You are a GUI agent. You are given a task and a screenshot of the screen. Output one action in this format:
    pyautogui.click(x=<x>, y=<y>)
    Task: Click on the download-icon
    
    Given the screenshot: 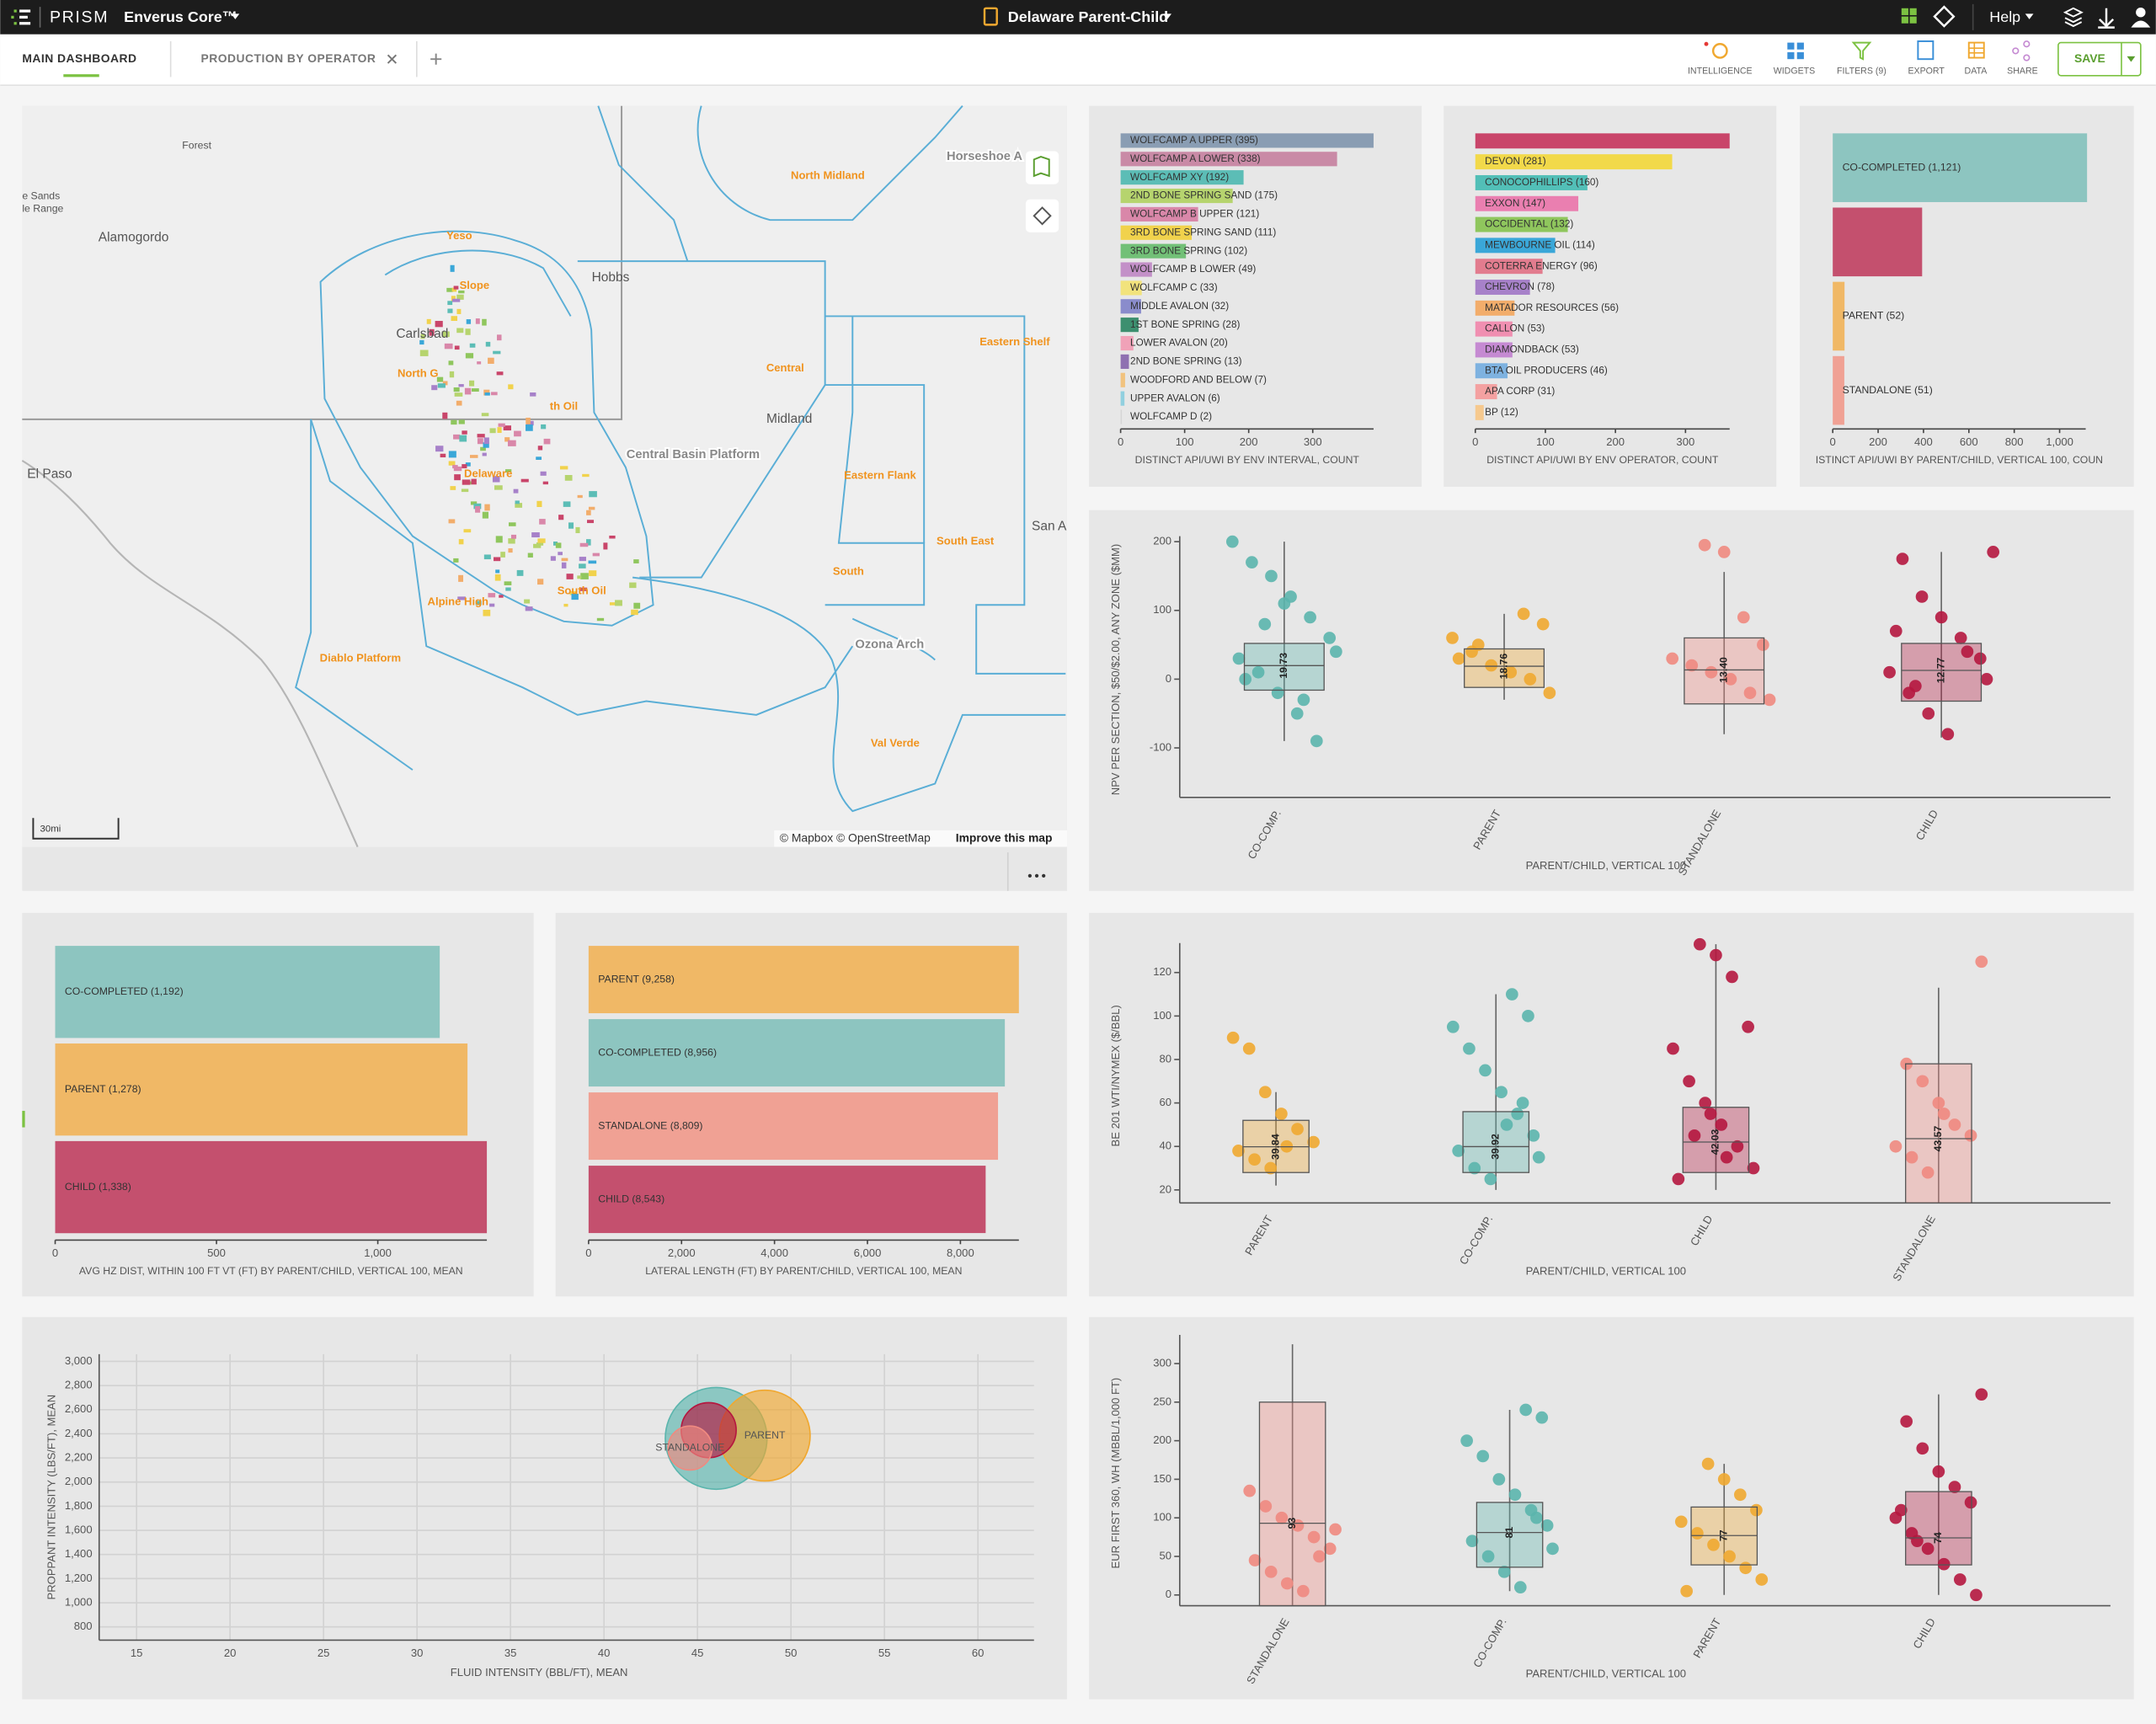 What is the action you would take?
    pyautogui.click(x=2106, y=18)
    